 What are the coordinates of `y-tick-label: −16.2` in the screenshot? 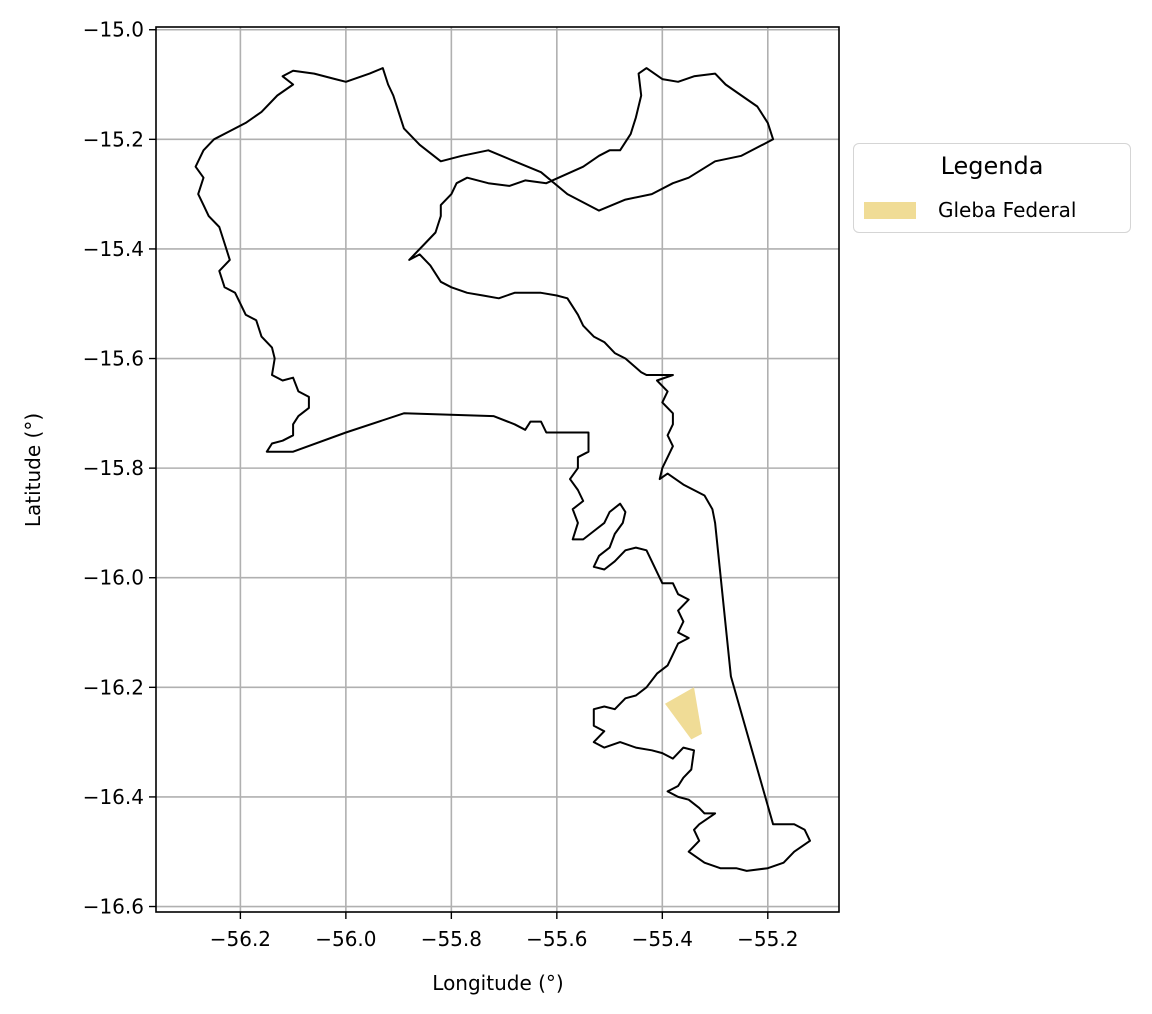 It's located at (113, 687).